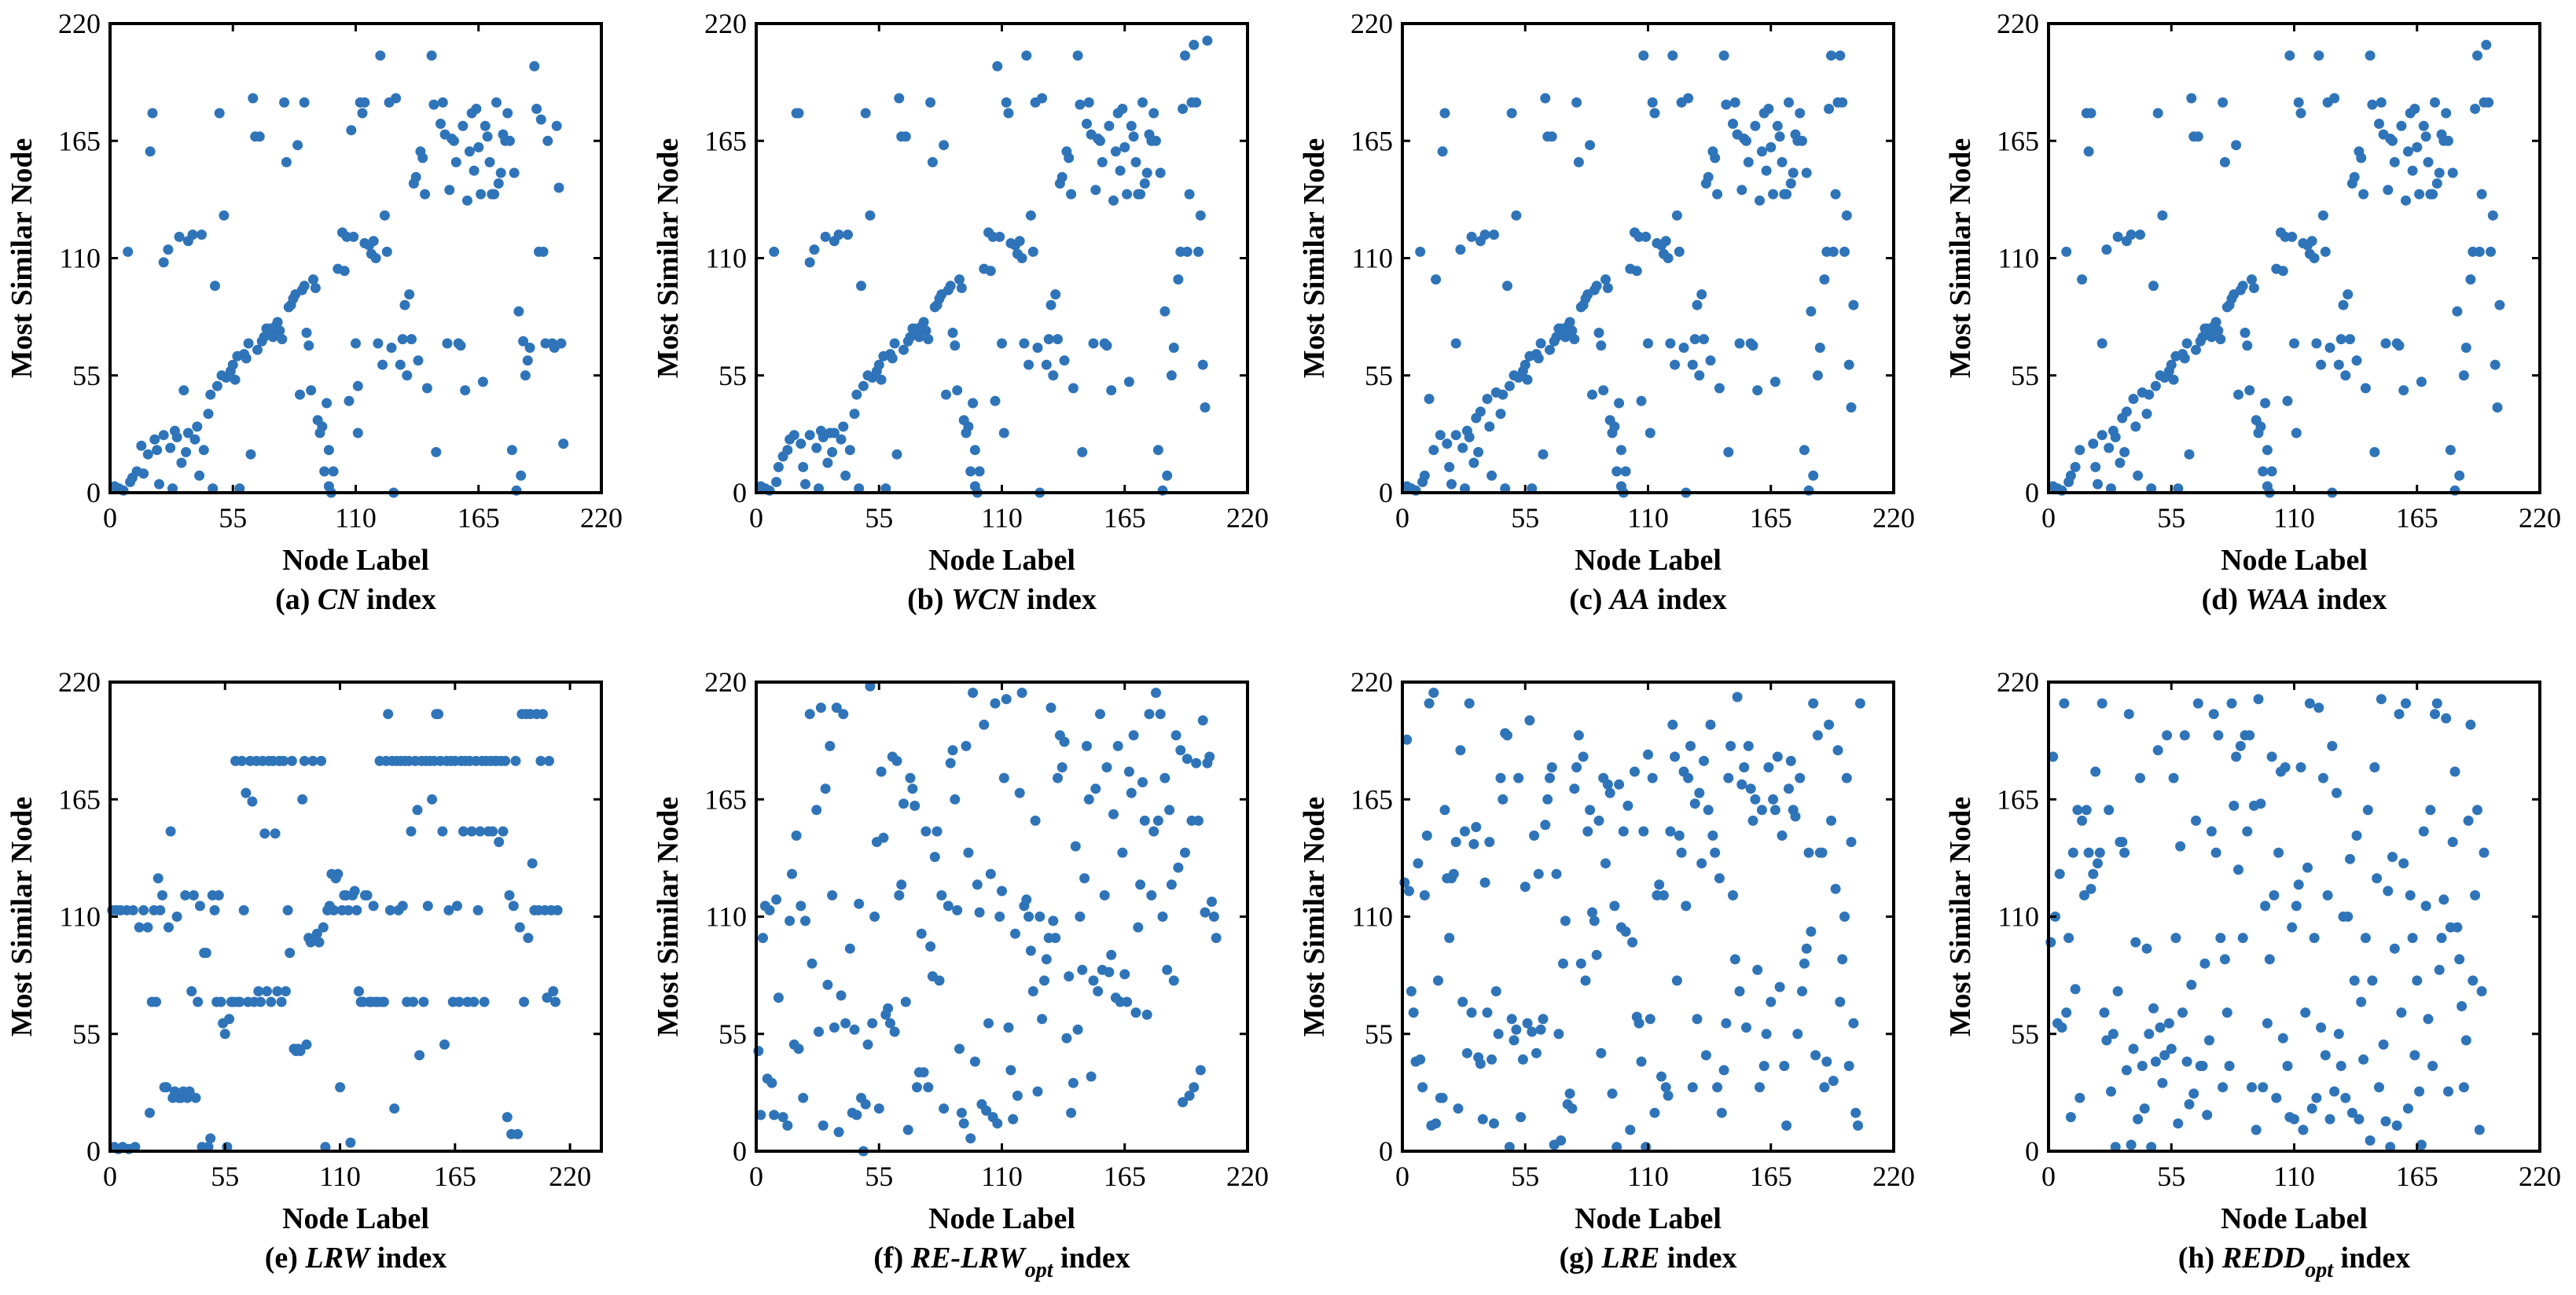 The image size is (2576, 1295). I want to click on x-axis-title: Node Label, so click(2294, 560).